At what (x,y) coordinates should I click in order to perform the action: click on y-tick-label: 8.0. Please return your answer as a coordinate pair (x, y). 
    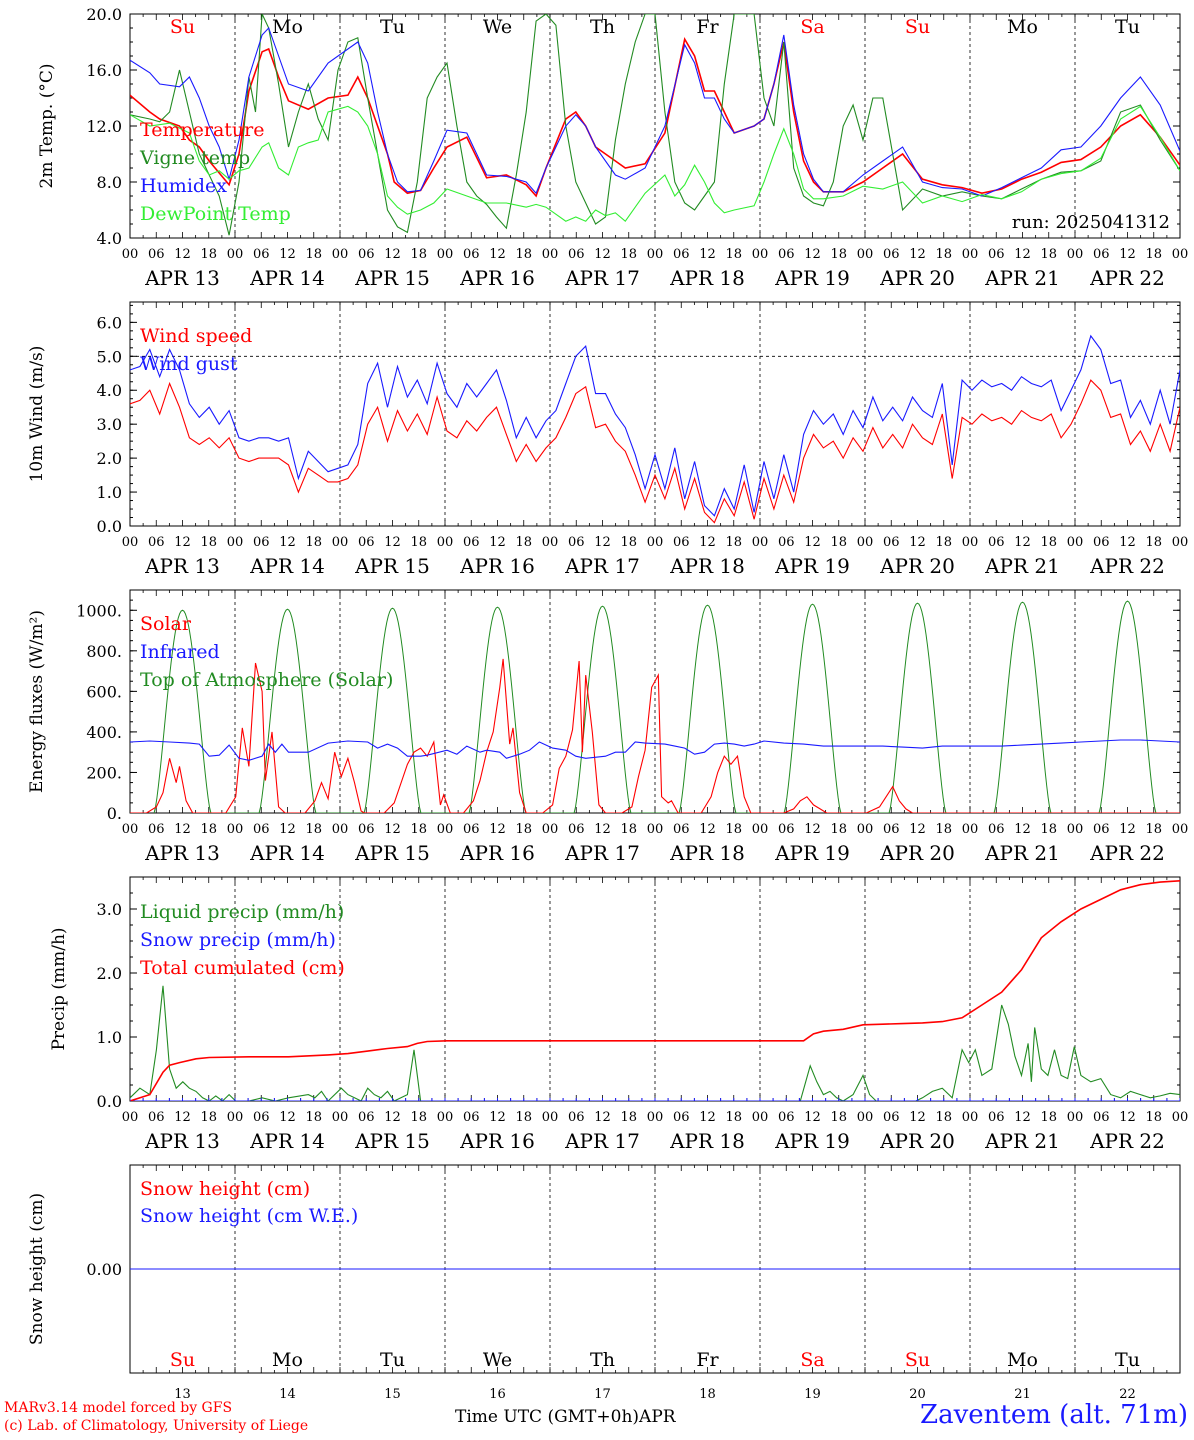
    Looking at the image, I should click on (109, 182).